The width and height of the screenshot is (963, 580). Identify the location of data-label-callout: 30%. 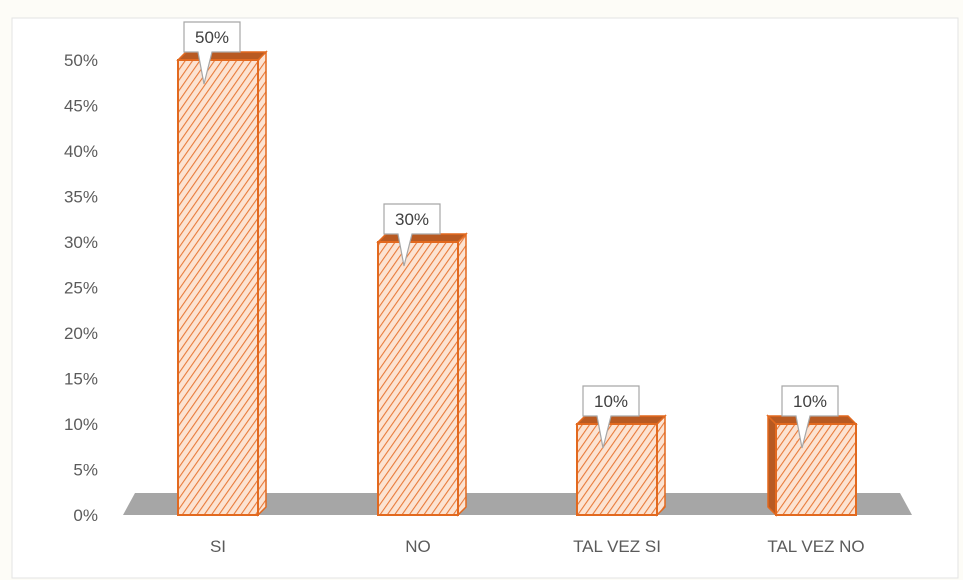
(412, 235).